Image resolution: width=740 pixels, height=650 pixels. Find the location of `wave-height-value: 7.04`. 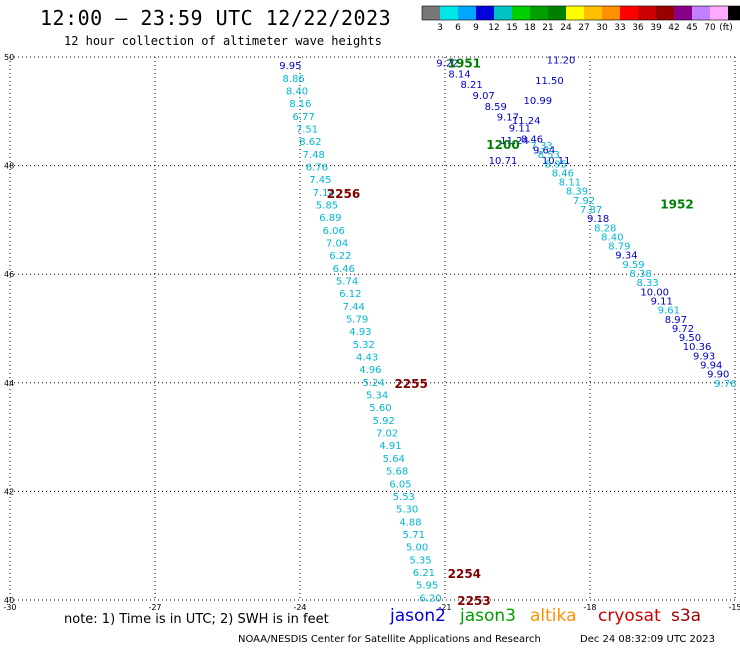

wave-height-value: 7.04 is located at coordinates (337, 244).